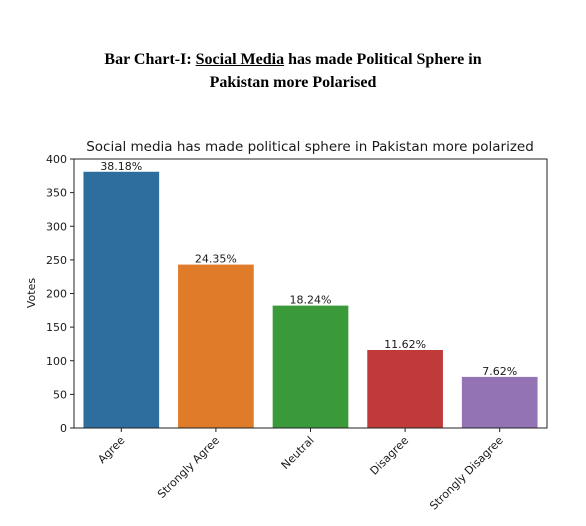  What do you see at coordinates (56, 294) in the screenshot?
I see `y-tick-label: 200` at bounding box center [56, 294].